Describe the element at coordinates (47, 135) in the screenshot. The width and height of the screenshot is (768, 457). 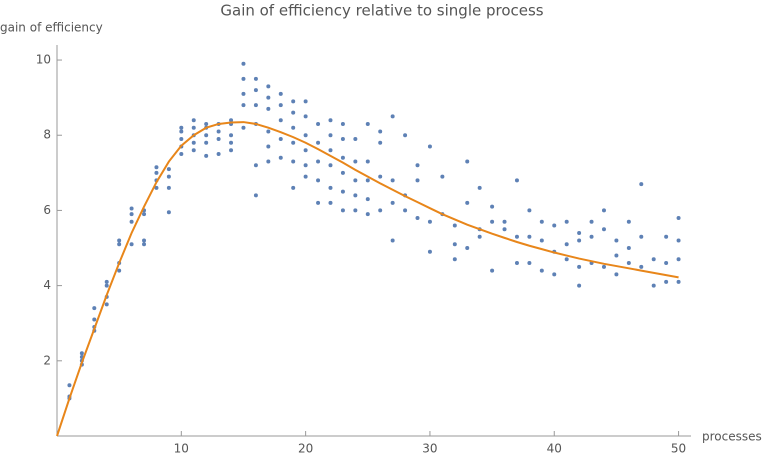
I see `y-tick-label: 8` at that location.